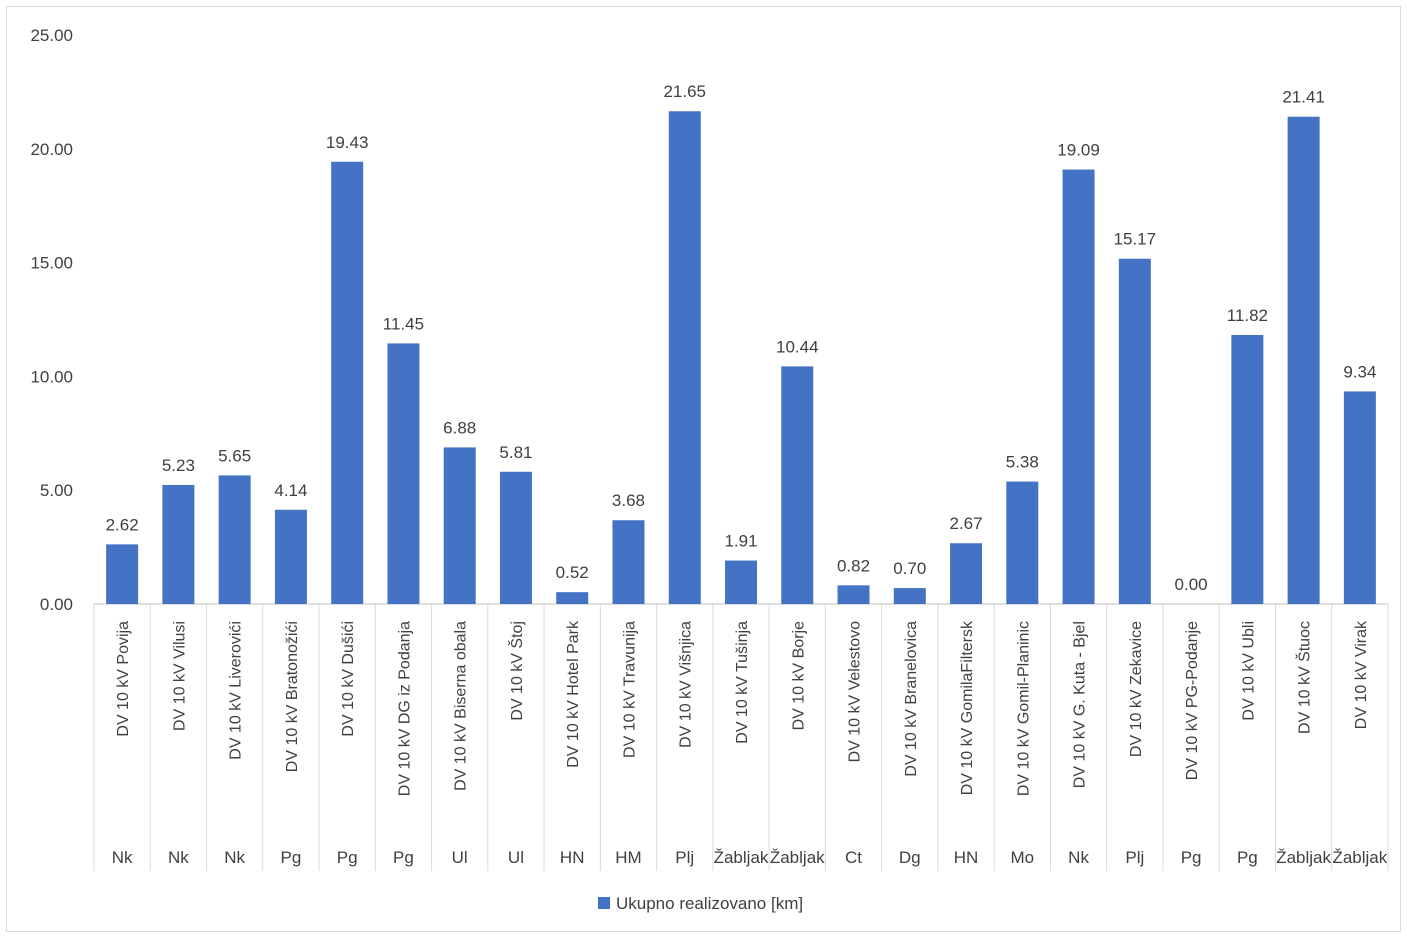 This screenshot has width=1407, height=938. I want to click on category-label: DV 10 kV Vilusi, so click(179, 676).